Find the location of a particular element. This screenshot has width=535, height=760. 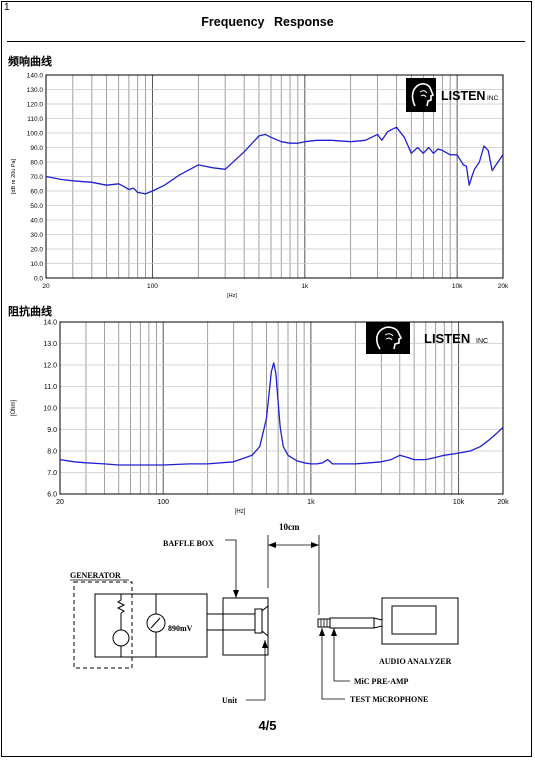

y-tick-label: 50.0 is located at coordinates (36, 206).